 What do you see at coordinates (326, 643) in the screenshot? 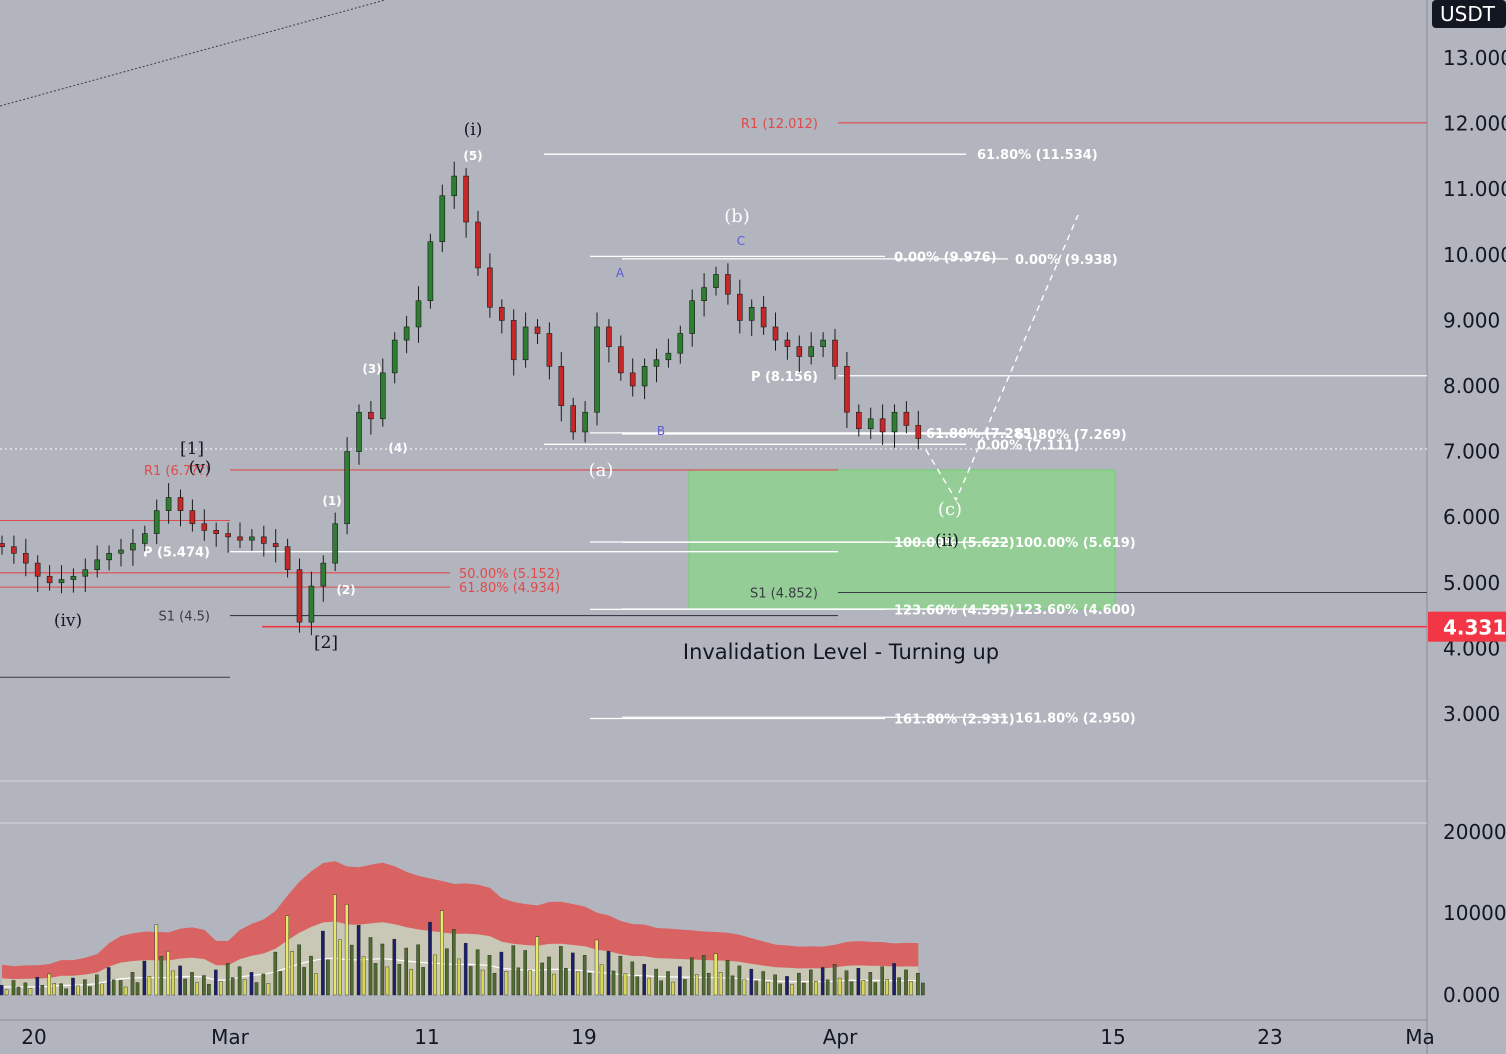
I see `wave-label: [2]` at bounding box center [326, 643].